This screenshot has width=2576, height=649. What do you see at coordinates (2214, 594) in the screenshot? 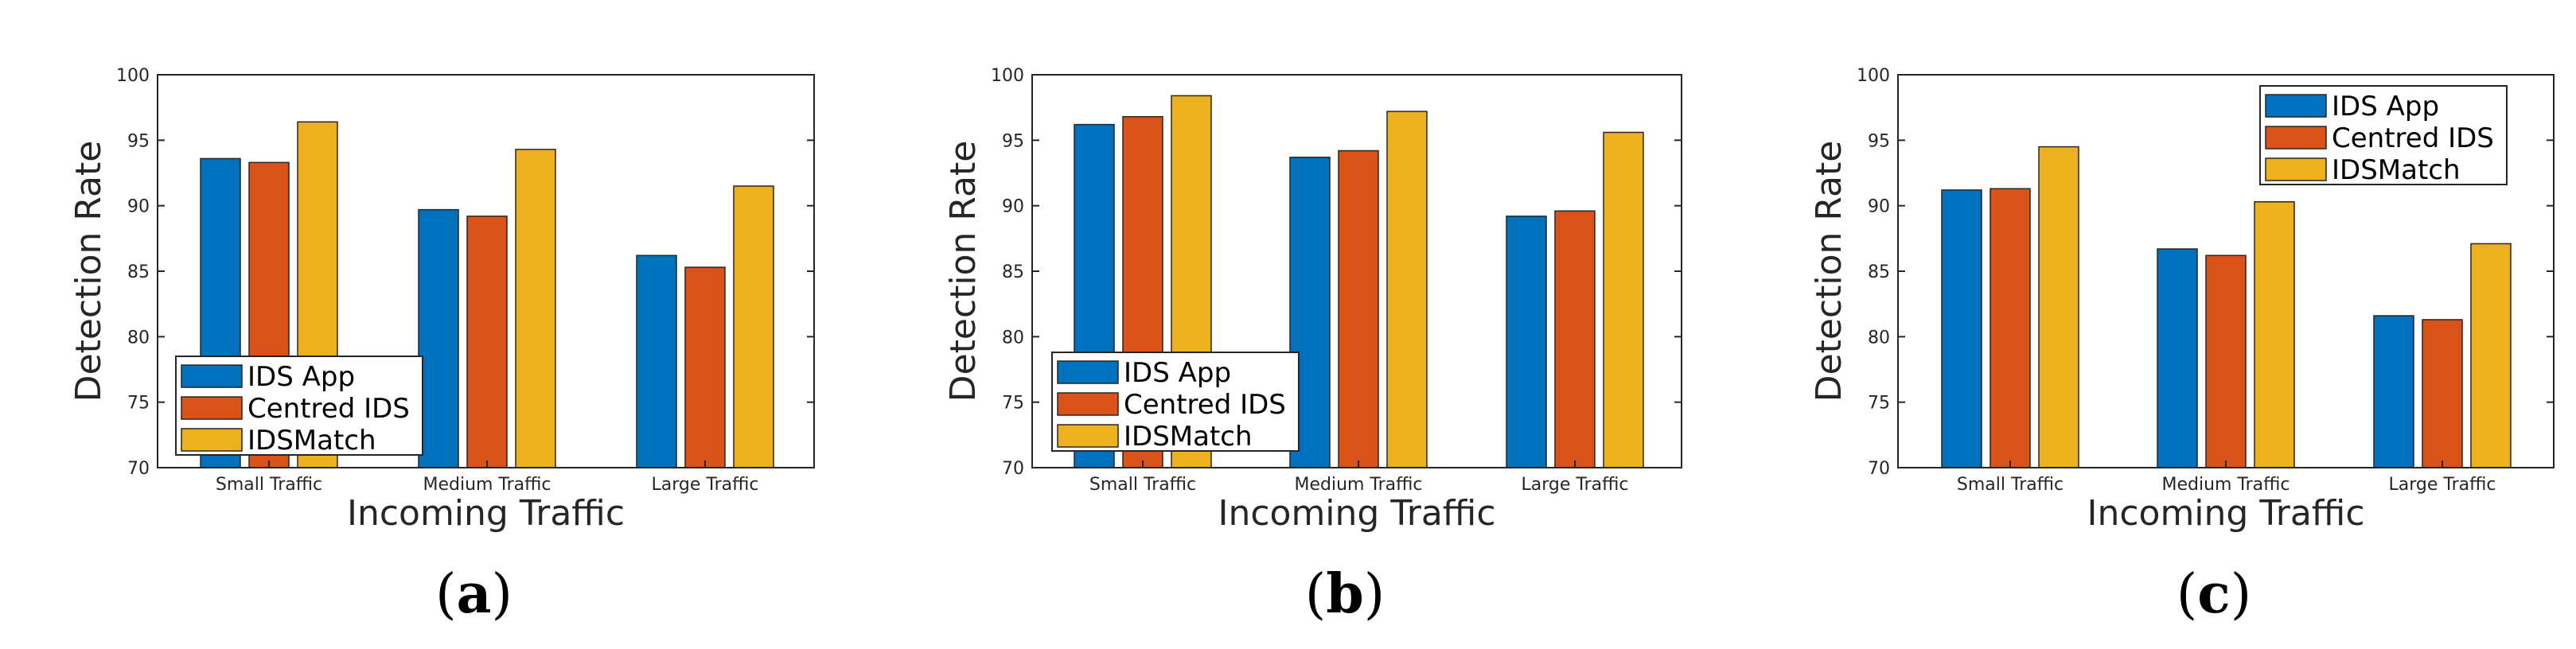
I see `panel-label: (c)` at bounding box center [2214, 594].